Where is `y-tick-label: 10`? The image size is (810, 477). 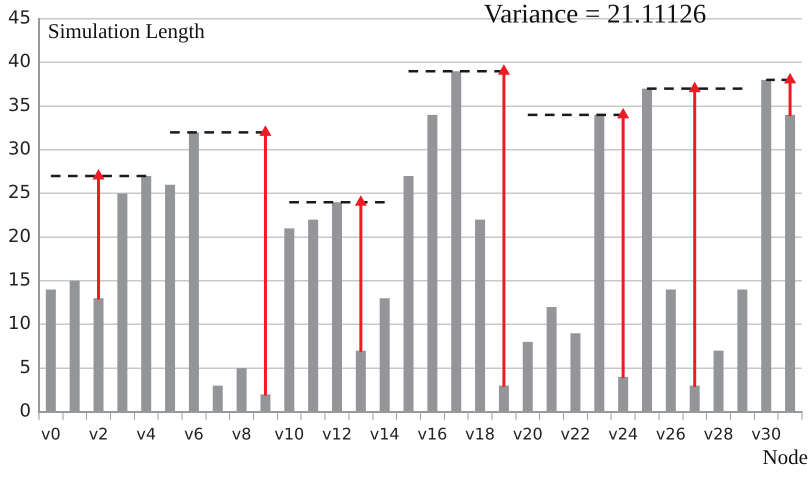 y-tick-label: 10 is located at coordinates (19, 323).